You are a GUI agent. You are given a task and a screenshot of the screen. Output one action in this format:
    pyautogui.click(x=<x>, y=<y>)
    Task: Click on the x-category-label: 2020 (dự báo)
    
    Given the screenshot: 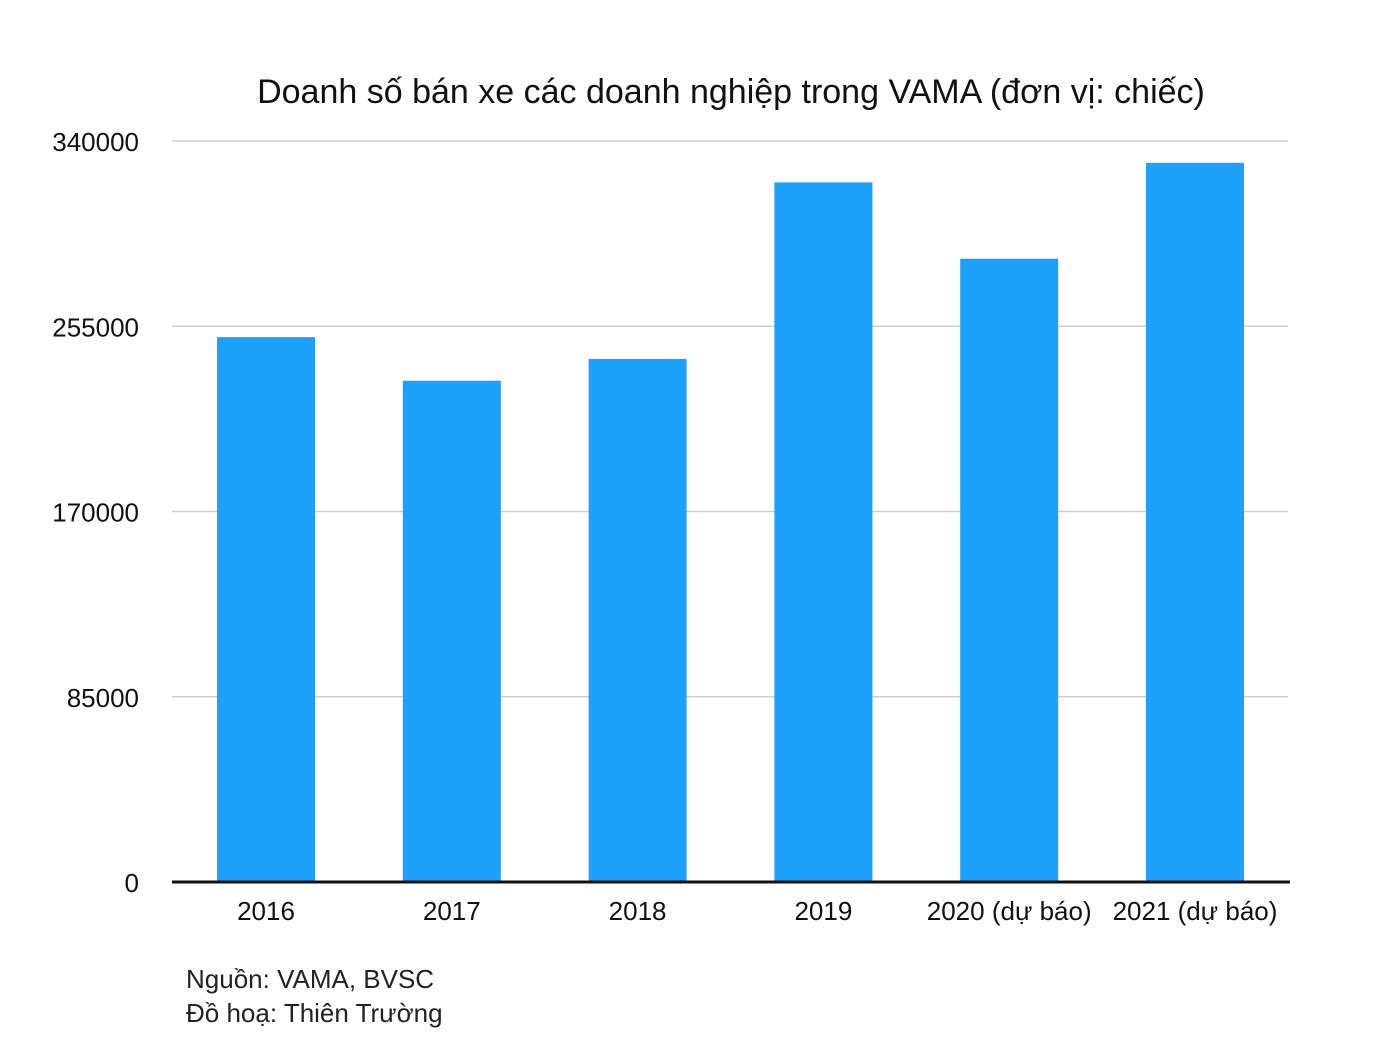 What is the action you would take?
    pyautogui.click(x=1009, y=911)
    